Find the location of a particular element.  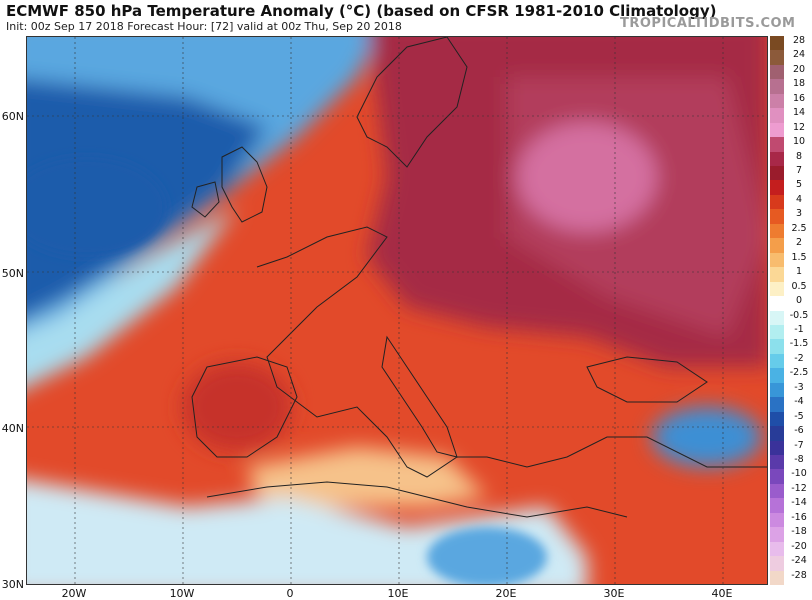

colorbar-entry: 14 is located at coordinates (791, 115).